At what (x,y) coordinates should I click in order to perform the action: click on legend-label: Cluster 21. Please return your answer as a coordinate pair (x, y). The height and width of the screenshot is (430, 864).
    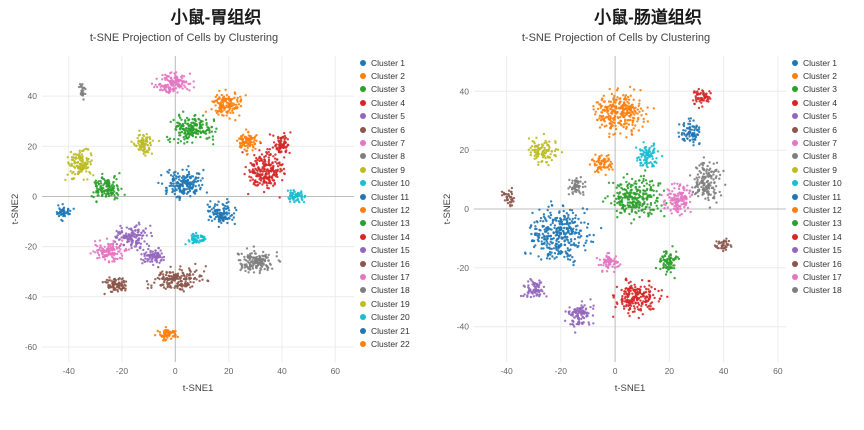
    Looking at the image, I should click on (390, 330).